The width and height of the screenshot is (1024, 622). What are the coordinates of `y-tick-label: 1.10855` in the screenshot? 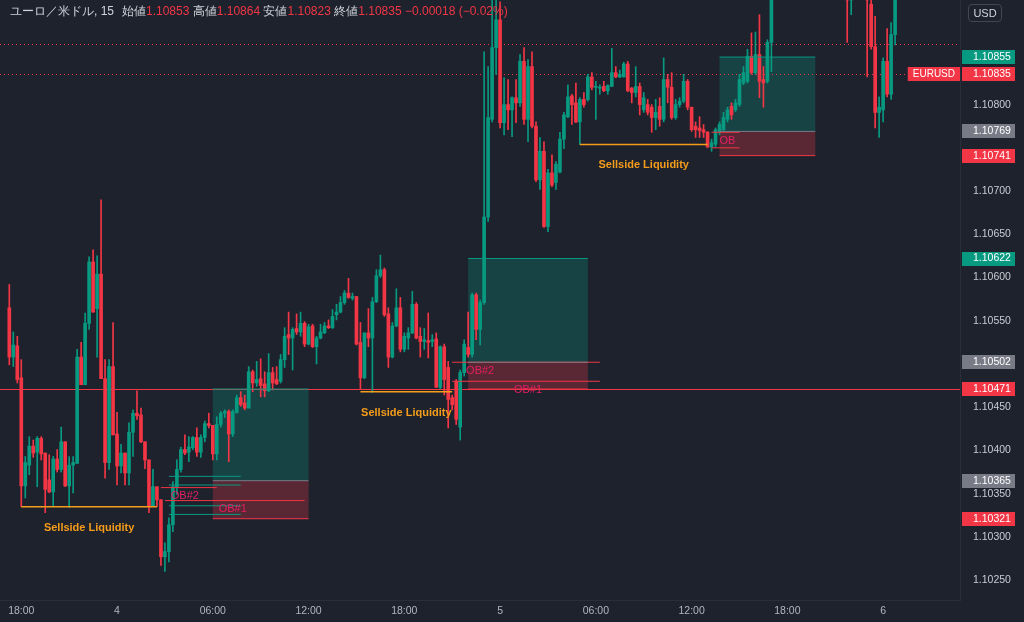 It's located at (992, 55).